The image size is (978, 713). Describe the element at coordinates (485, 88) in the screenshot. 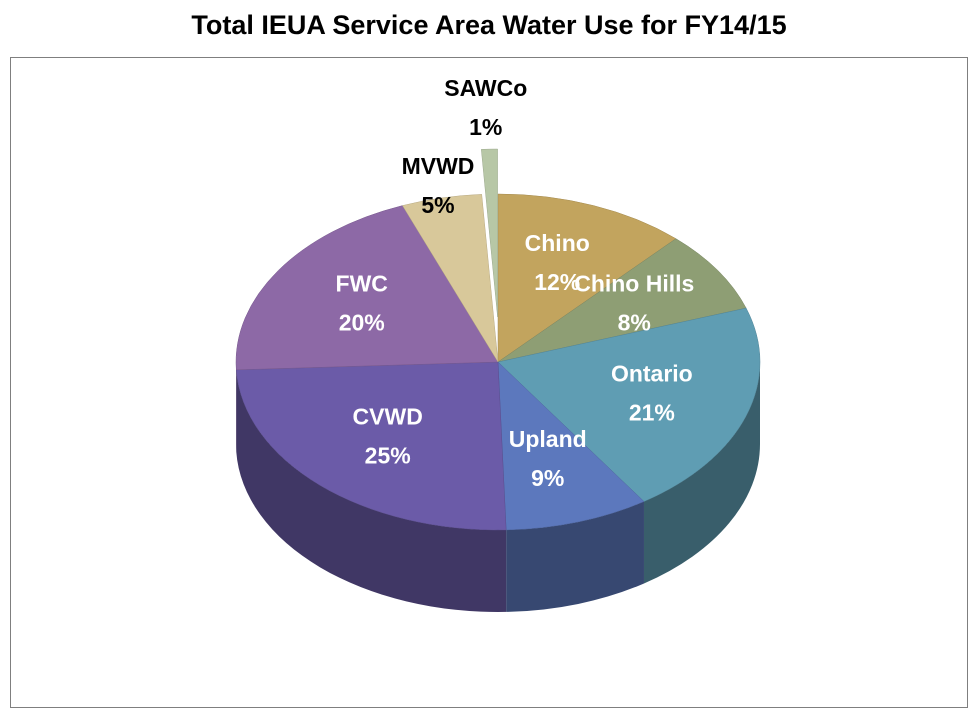

I see `slice-label: SAWCo` at that location.